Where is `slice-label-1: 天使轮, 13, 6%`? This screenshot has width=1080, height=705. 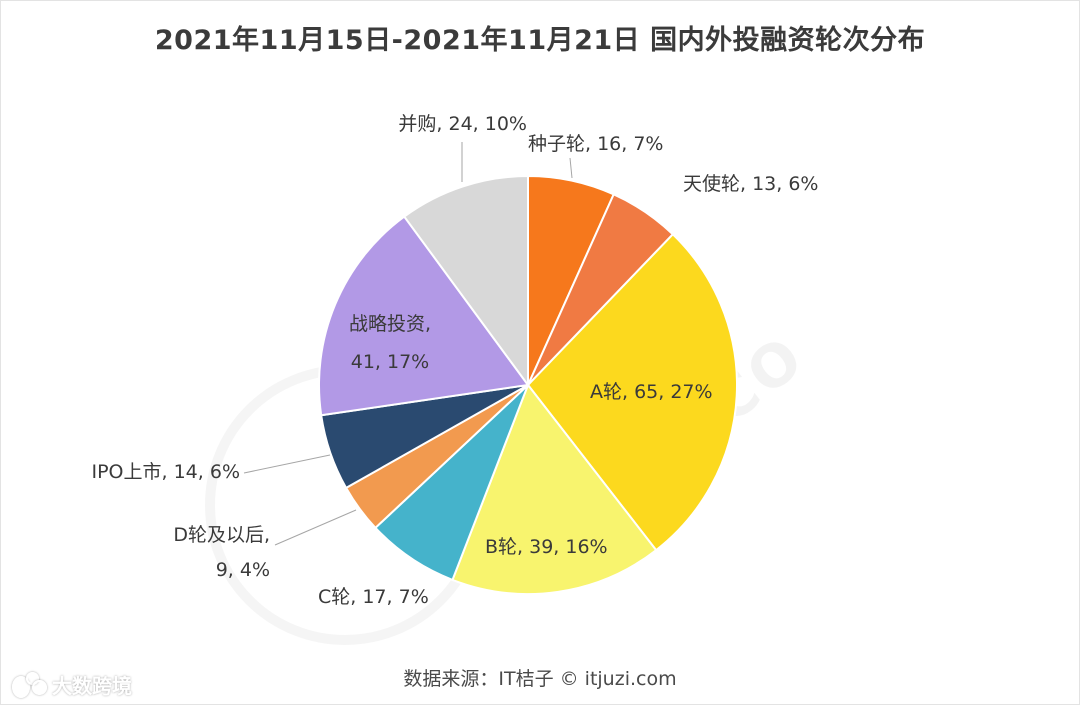
slice-label-1: 天使轮, 13, 6% is located at coordinates (750, 184).